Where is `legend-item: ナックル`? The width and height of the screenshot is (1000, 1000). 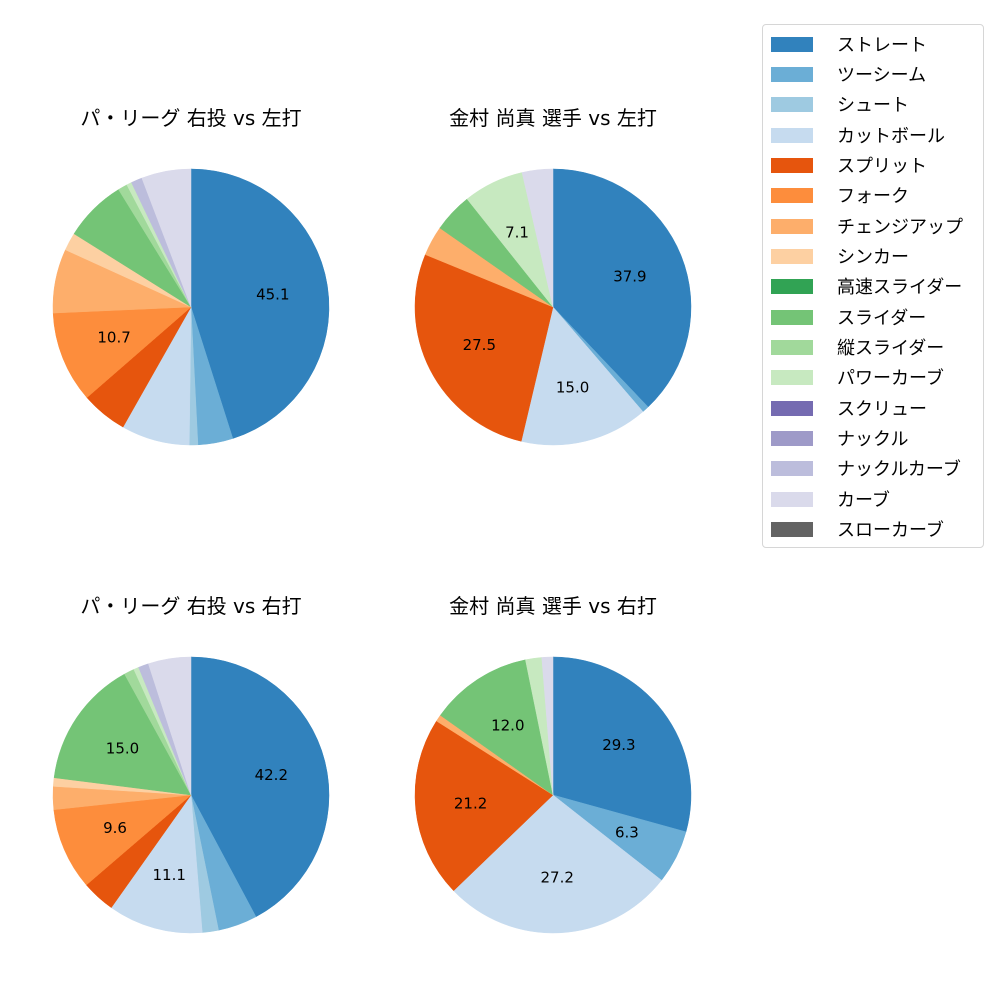 legend-item: ナックル is located at coordinates (839, 438).